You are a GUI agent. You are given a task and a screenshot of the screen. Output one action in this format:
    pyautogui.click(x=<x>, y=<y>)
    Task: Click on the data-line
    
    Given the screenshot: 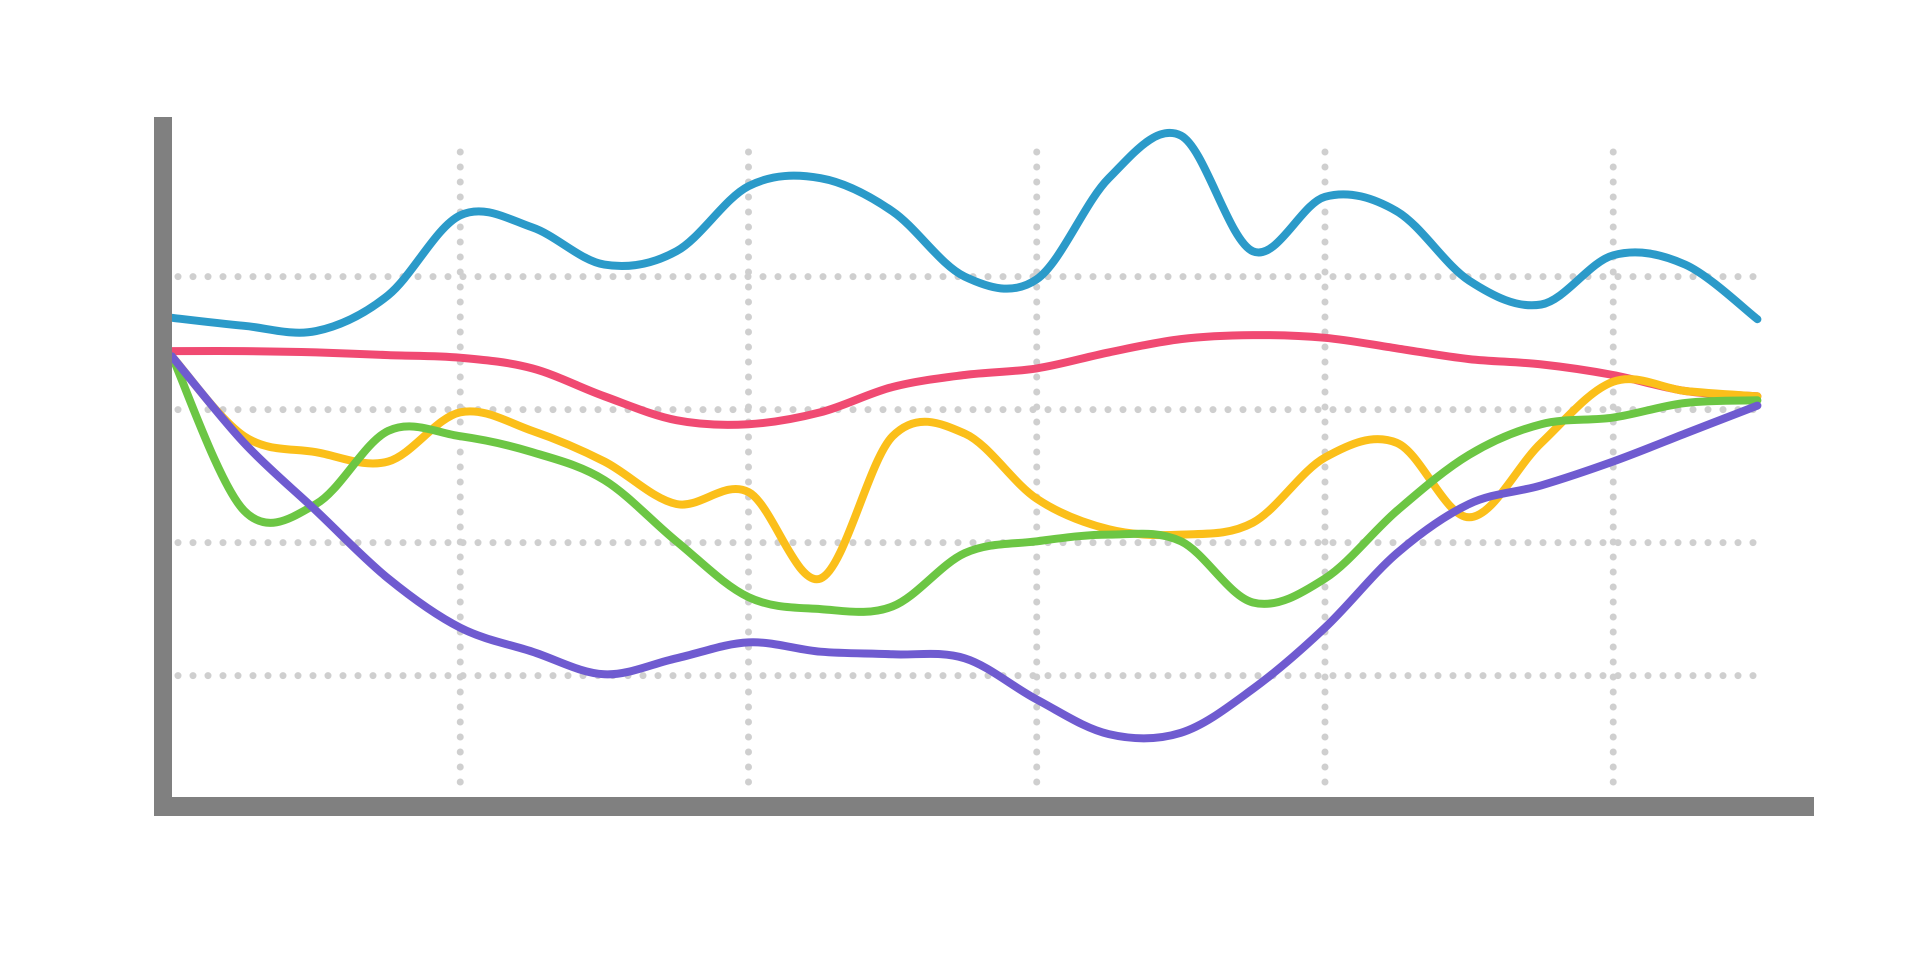 What is the action you would take?
    pyautogui.click(x=965, y=380)
    